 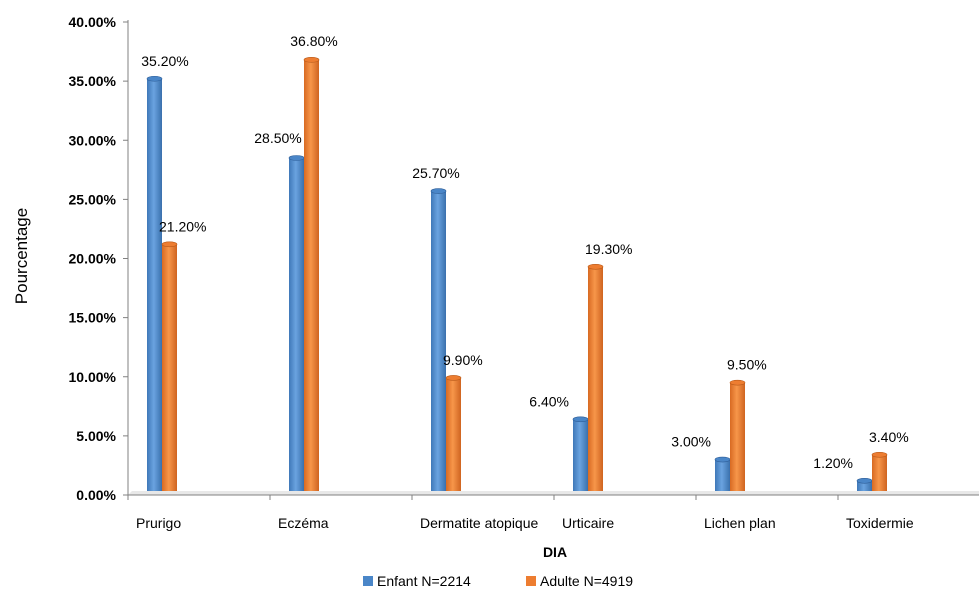 What do you see at coordinates (553, 493) in the screenshot?
I see `x-axis-floor` at bounding box center [553, 493].